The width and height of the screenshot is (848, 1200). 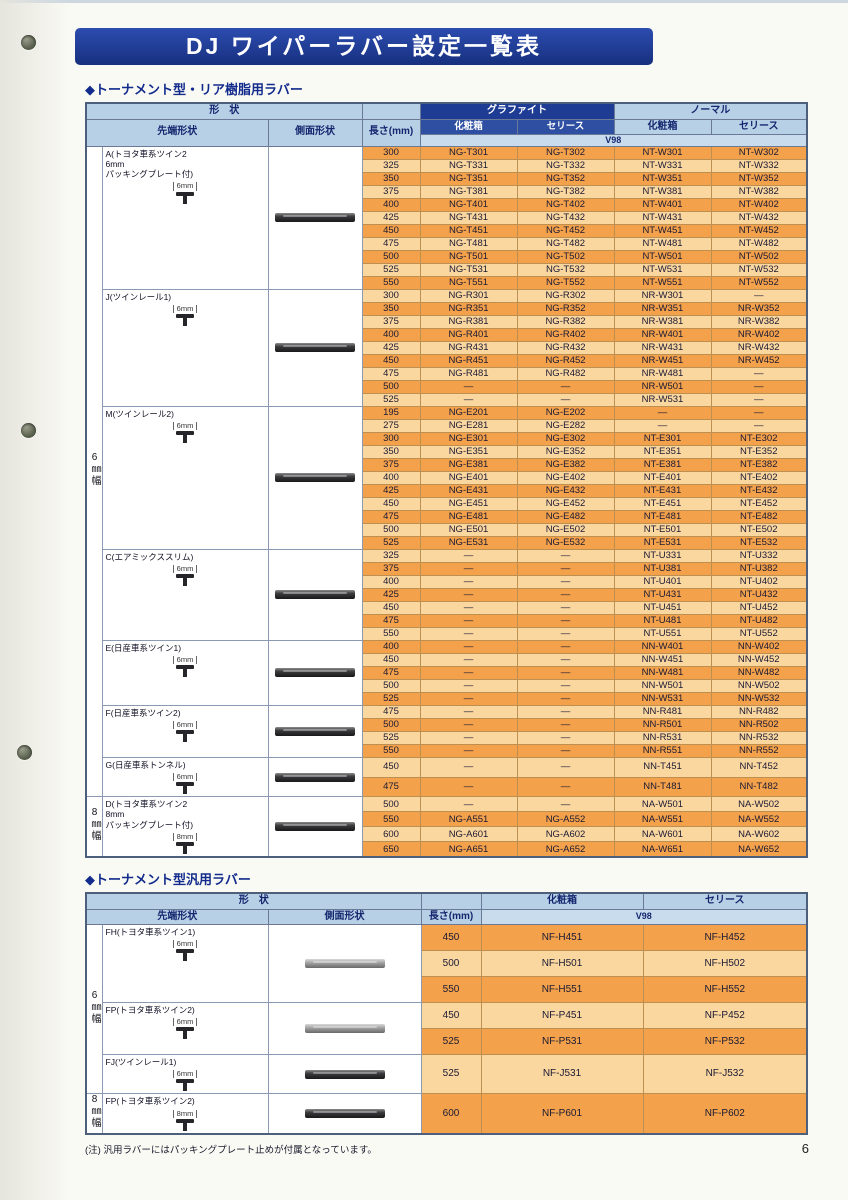 I want to click on part-number-cell: NN-R531, so click(x=662, y=737).